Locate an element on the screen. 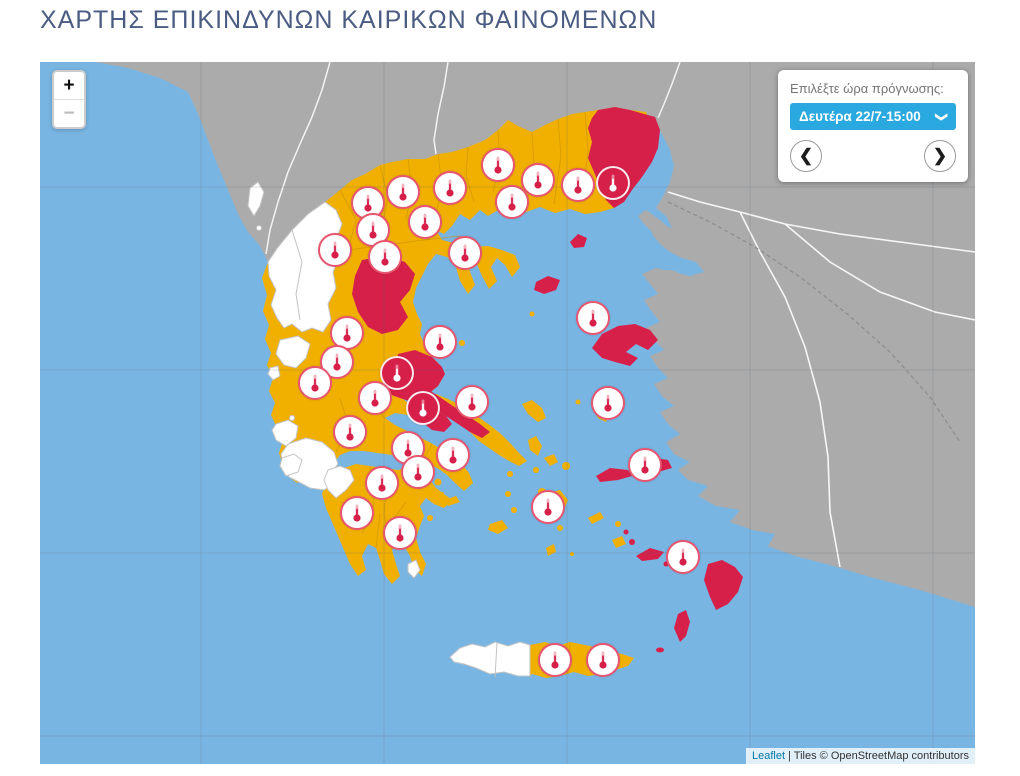  lesvos is located at coordinates (625, 345).